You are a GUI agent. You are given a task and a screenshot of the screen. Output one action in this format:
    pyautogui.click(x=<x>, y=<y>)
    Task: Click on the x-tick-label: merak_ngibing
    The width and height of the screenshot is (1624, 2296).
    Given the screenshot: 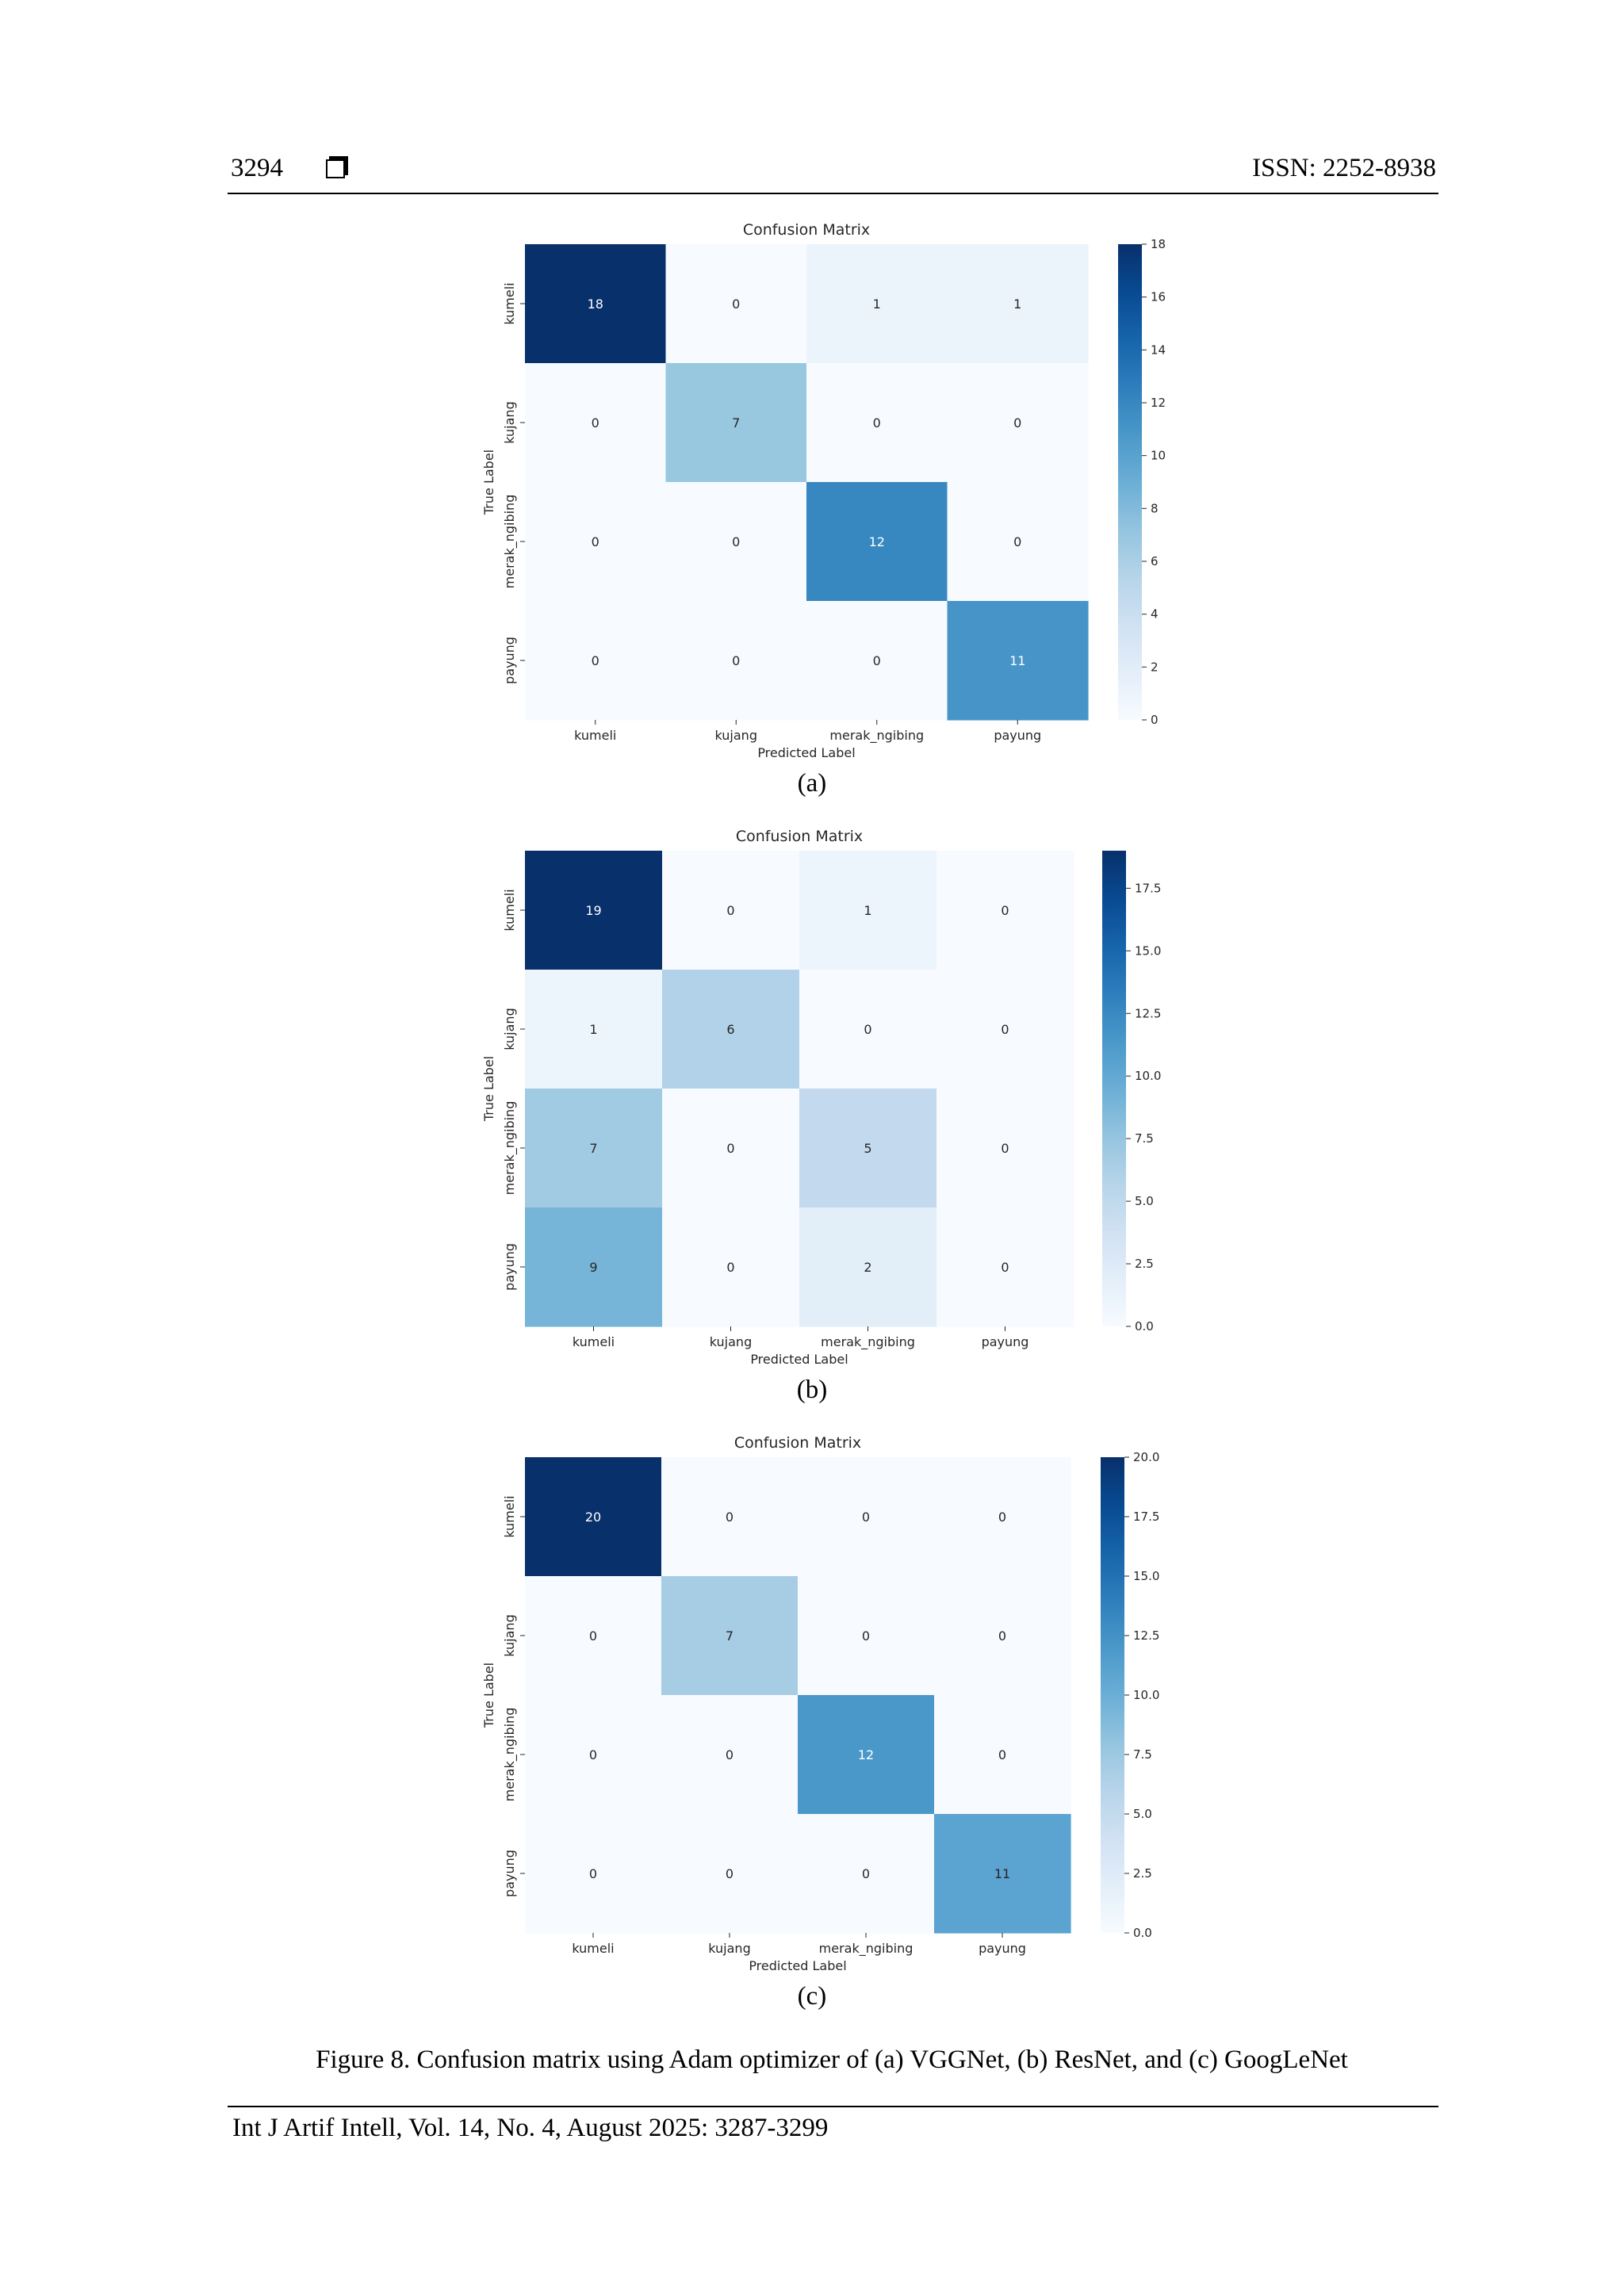 What is the action you would take?
    pyautogui.click(x=868, y=1342)
    